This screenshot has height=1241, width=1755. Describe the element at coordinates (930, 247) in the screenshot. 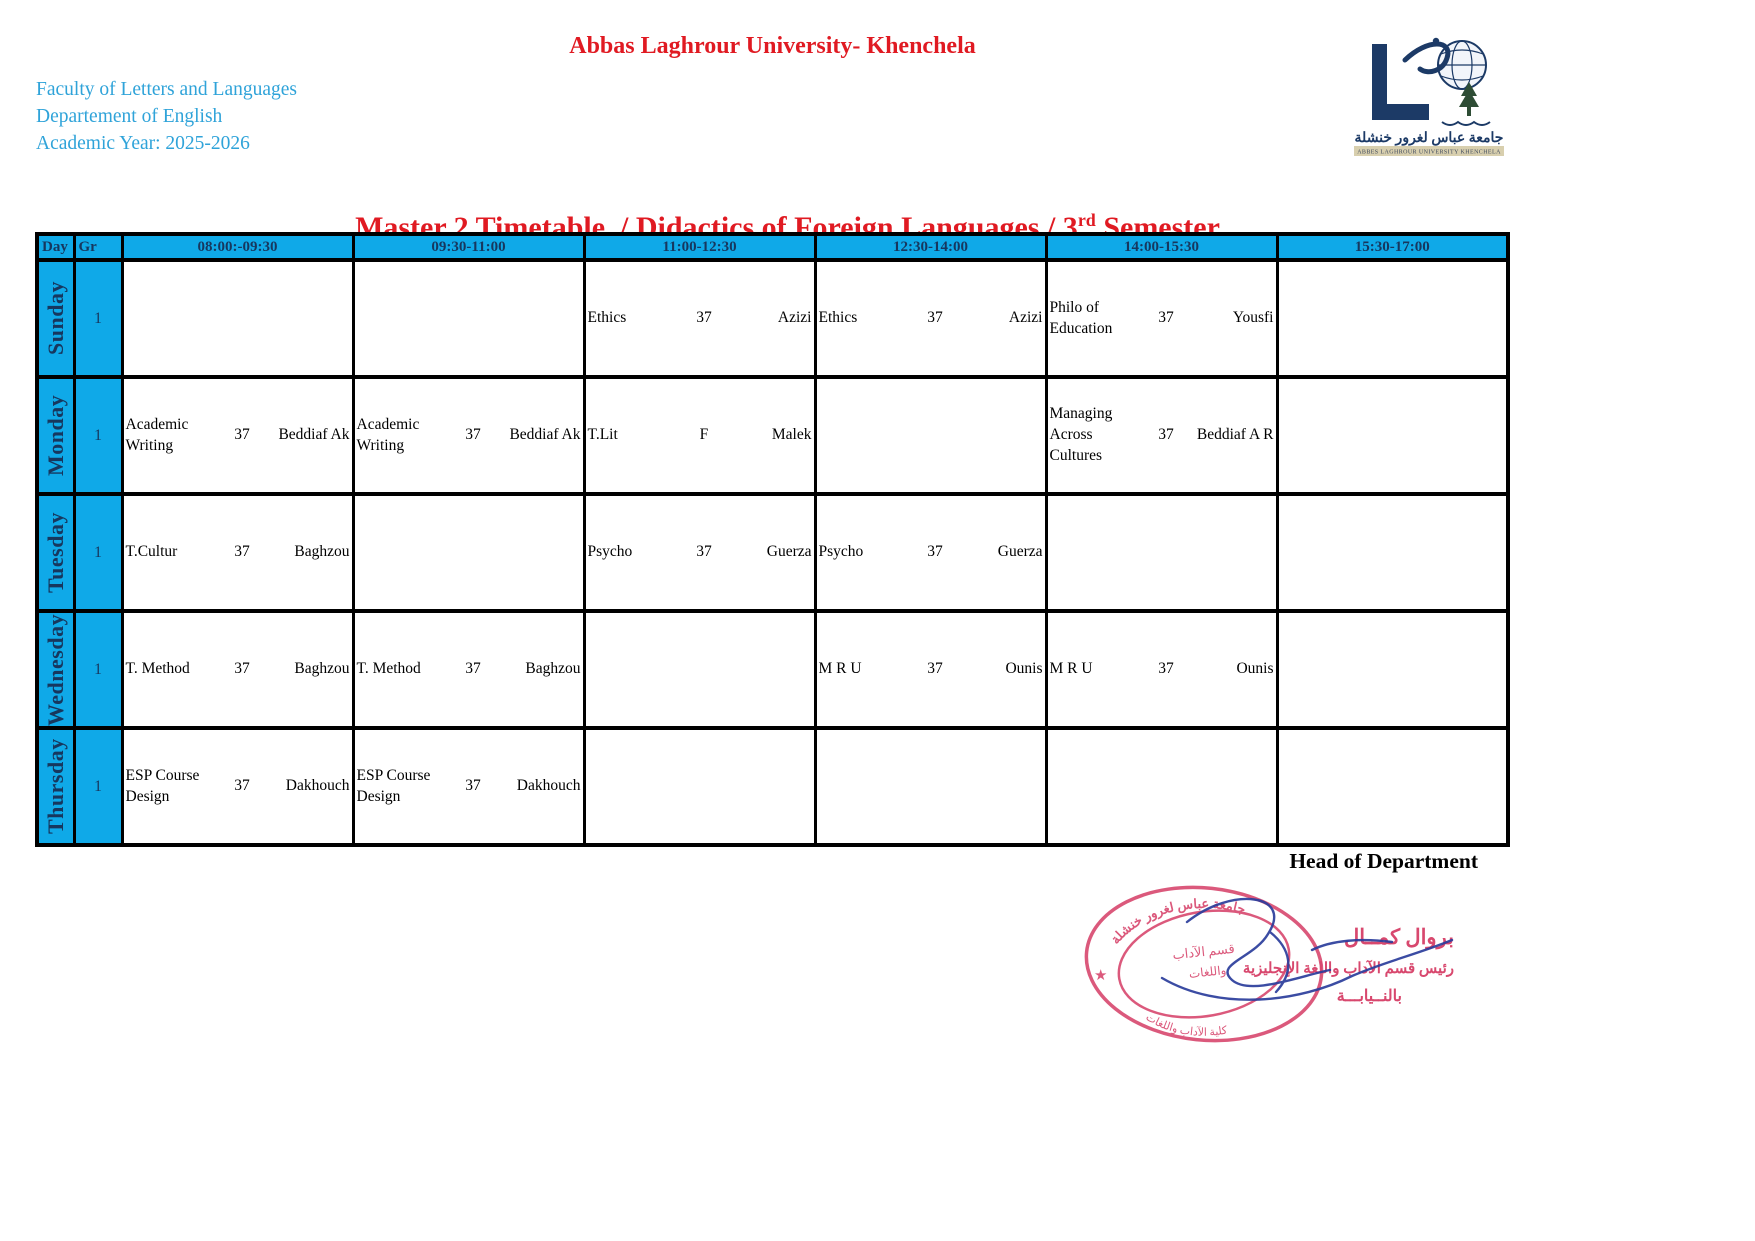

I see `time-slot-header: 12:30-14:00` at that location.